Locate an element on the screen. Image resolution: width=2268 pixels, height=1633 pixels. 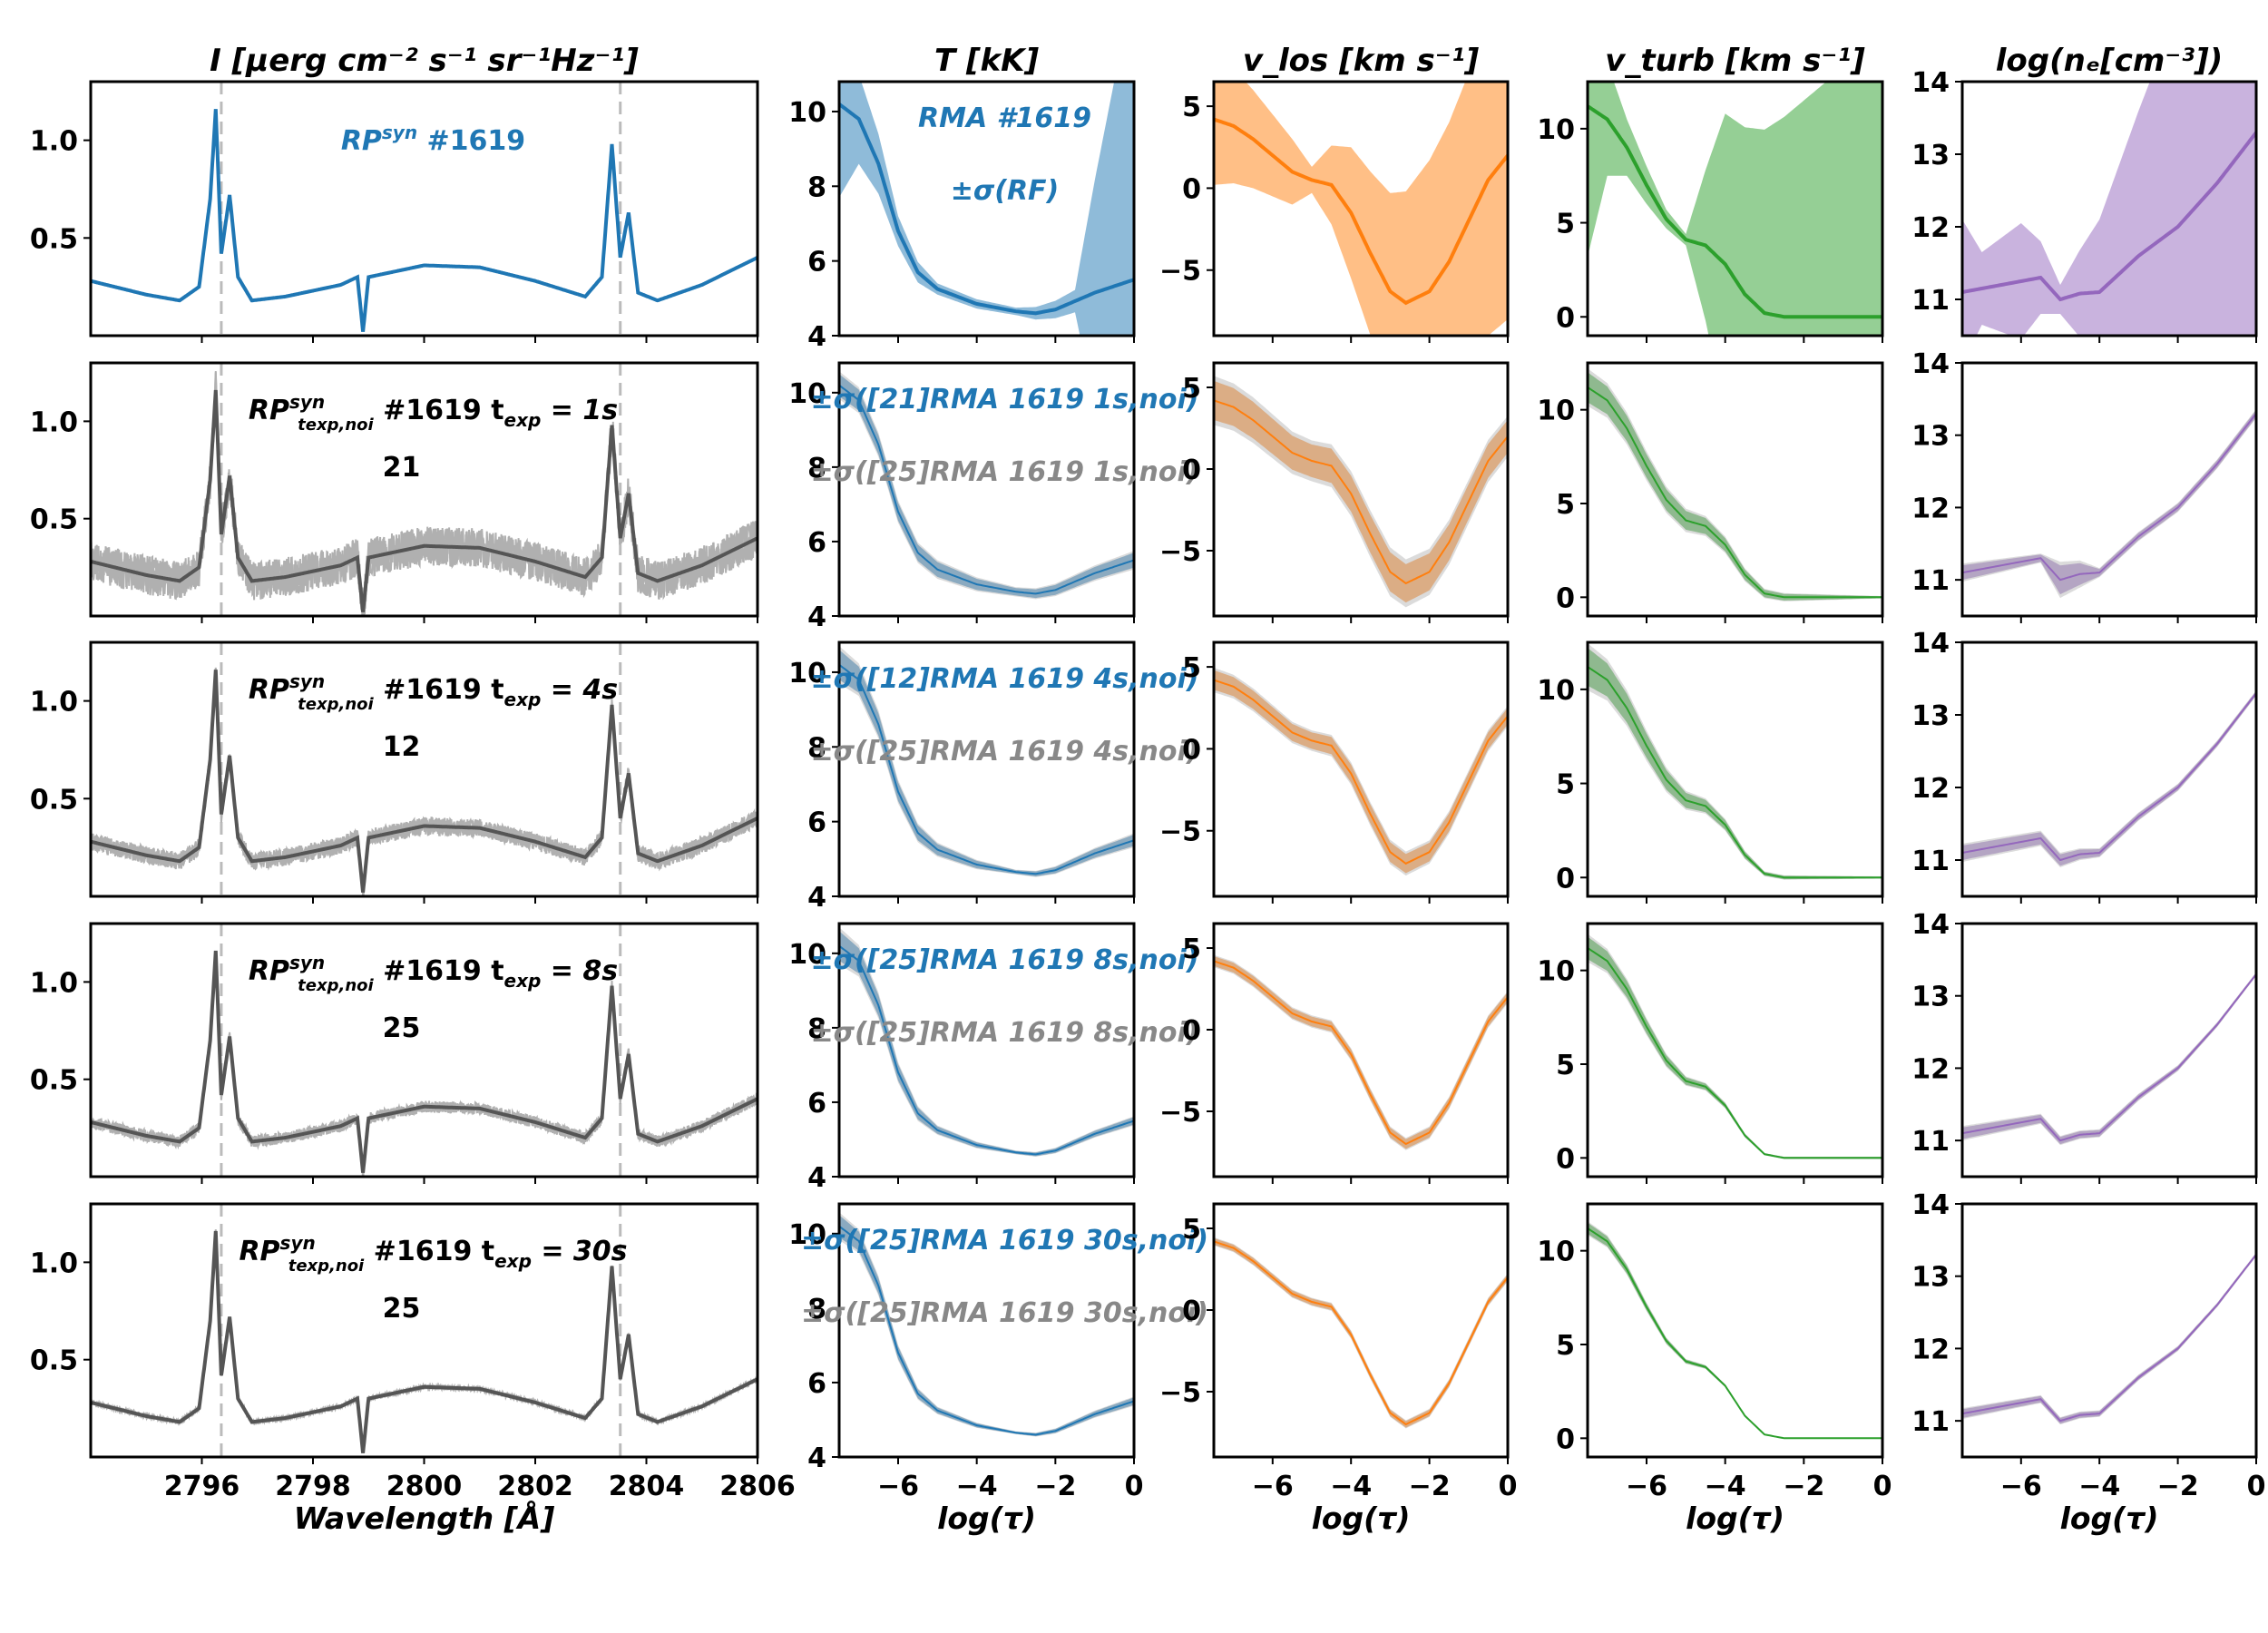
band-annotation: ±σ(RF) is located at coordinates (1006, 191).